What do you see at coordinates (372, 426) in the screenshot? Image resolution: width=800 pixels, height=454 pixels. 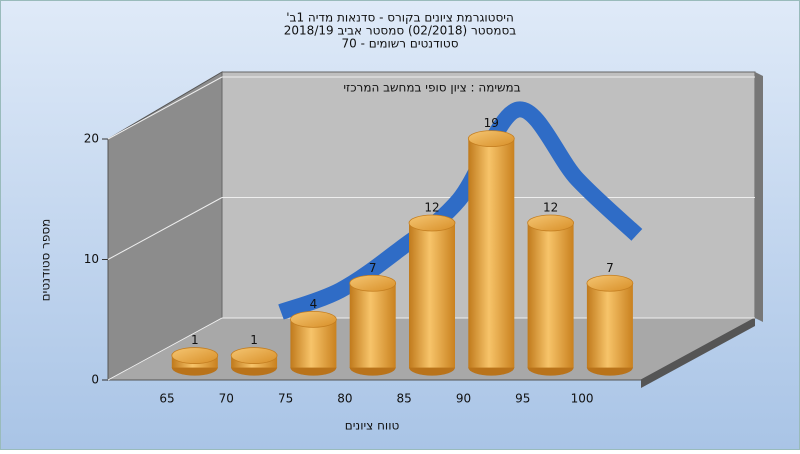 I see `x-axis-label: טווח ציונים` at bounding box center [372, 426].